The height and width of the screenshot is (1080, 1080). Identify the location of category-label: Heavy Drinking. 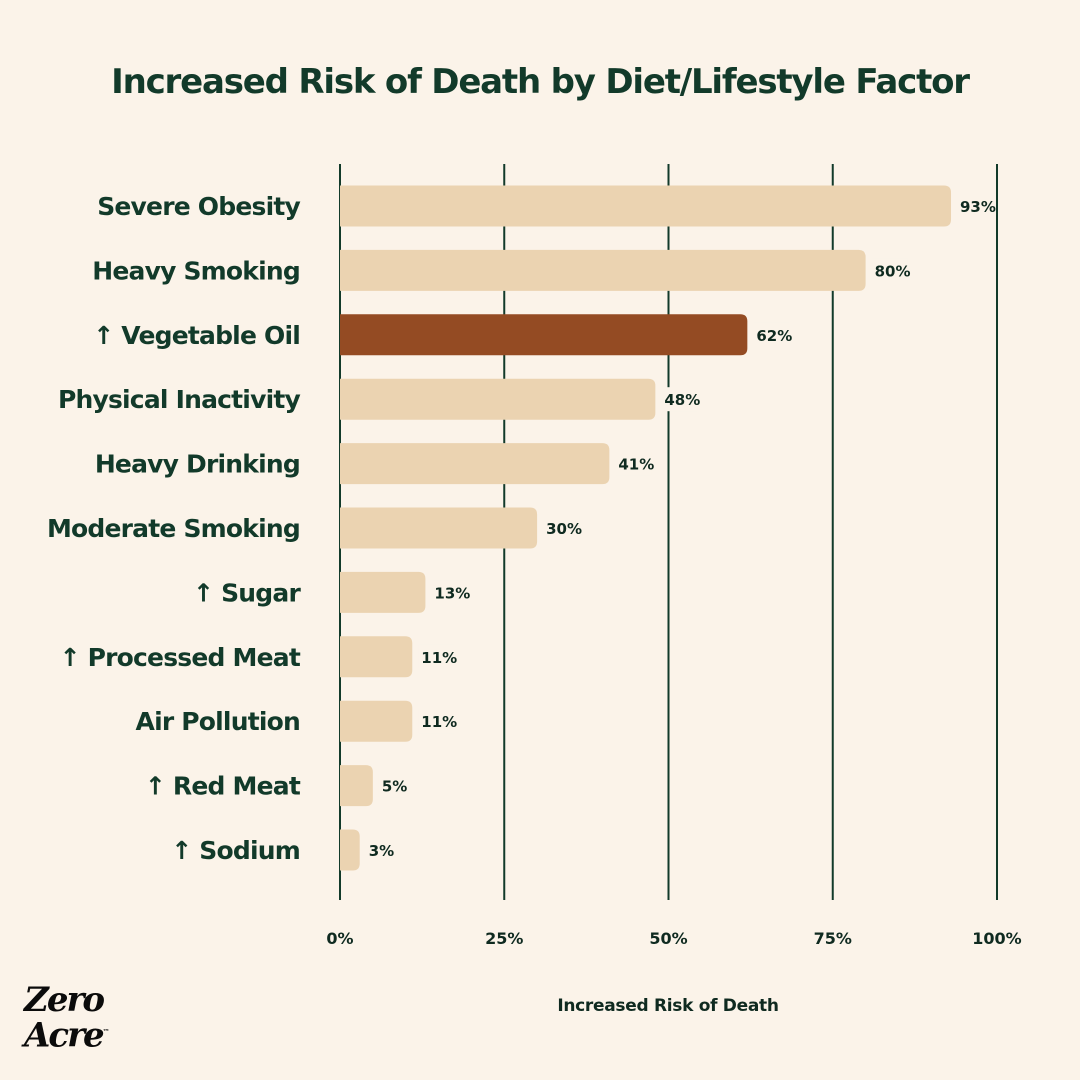
(197, 464).